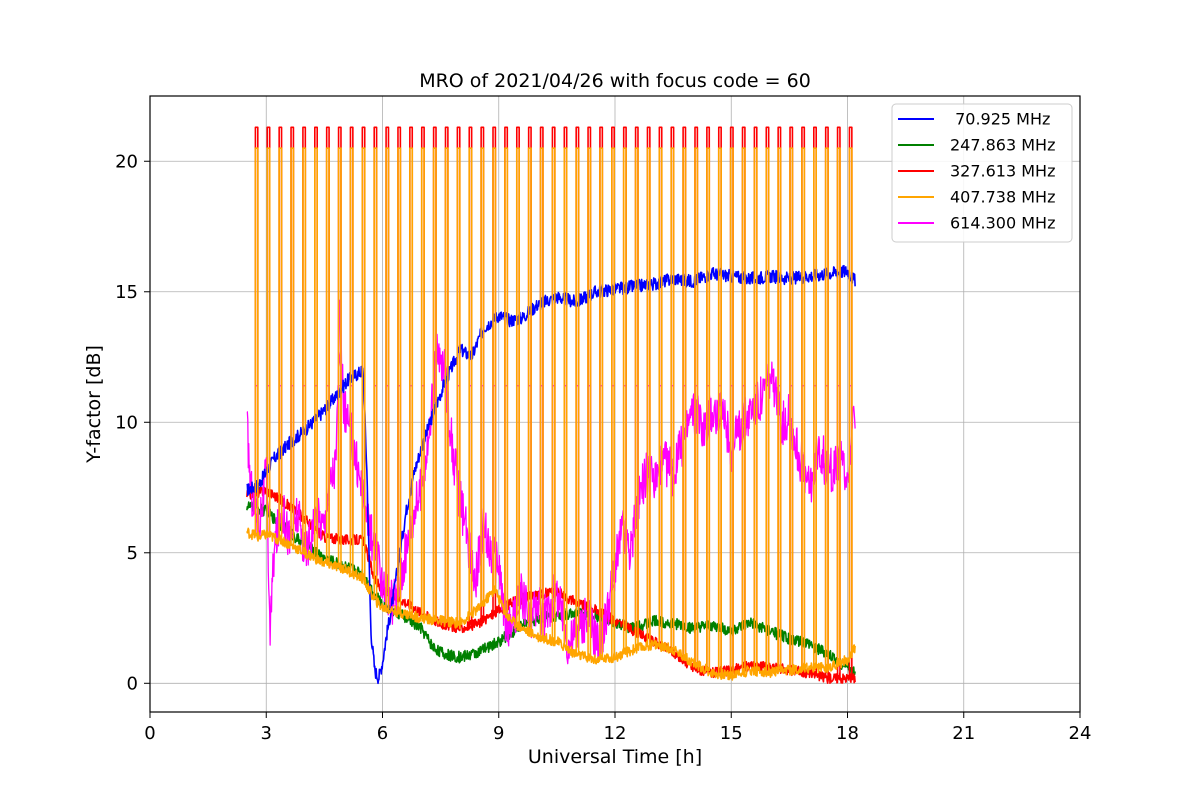  What do you see at coordinates (126, 422) in the screenshot?
I see `y-tick-label: 10` at bounding box center [126, 422].